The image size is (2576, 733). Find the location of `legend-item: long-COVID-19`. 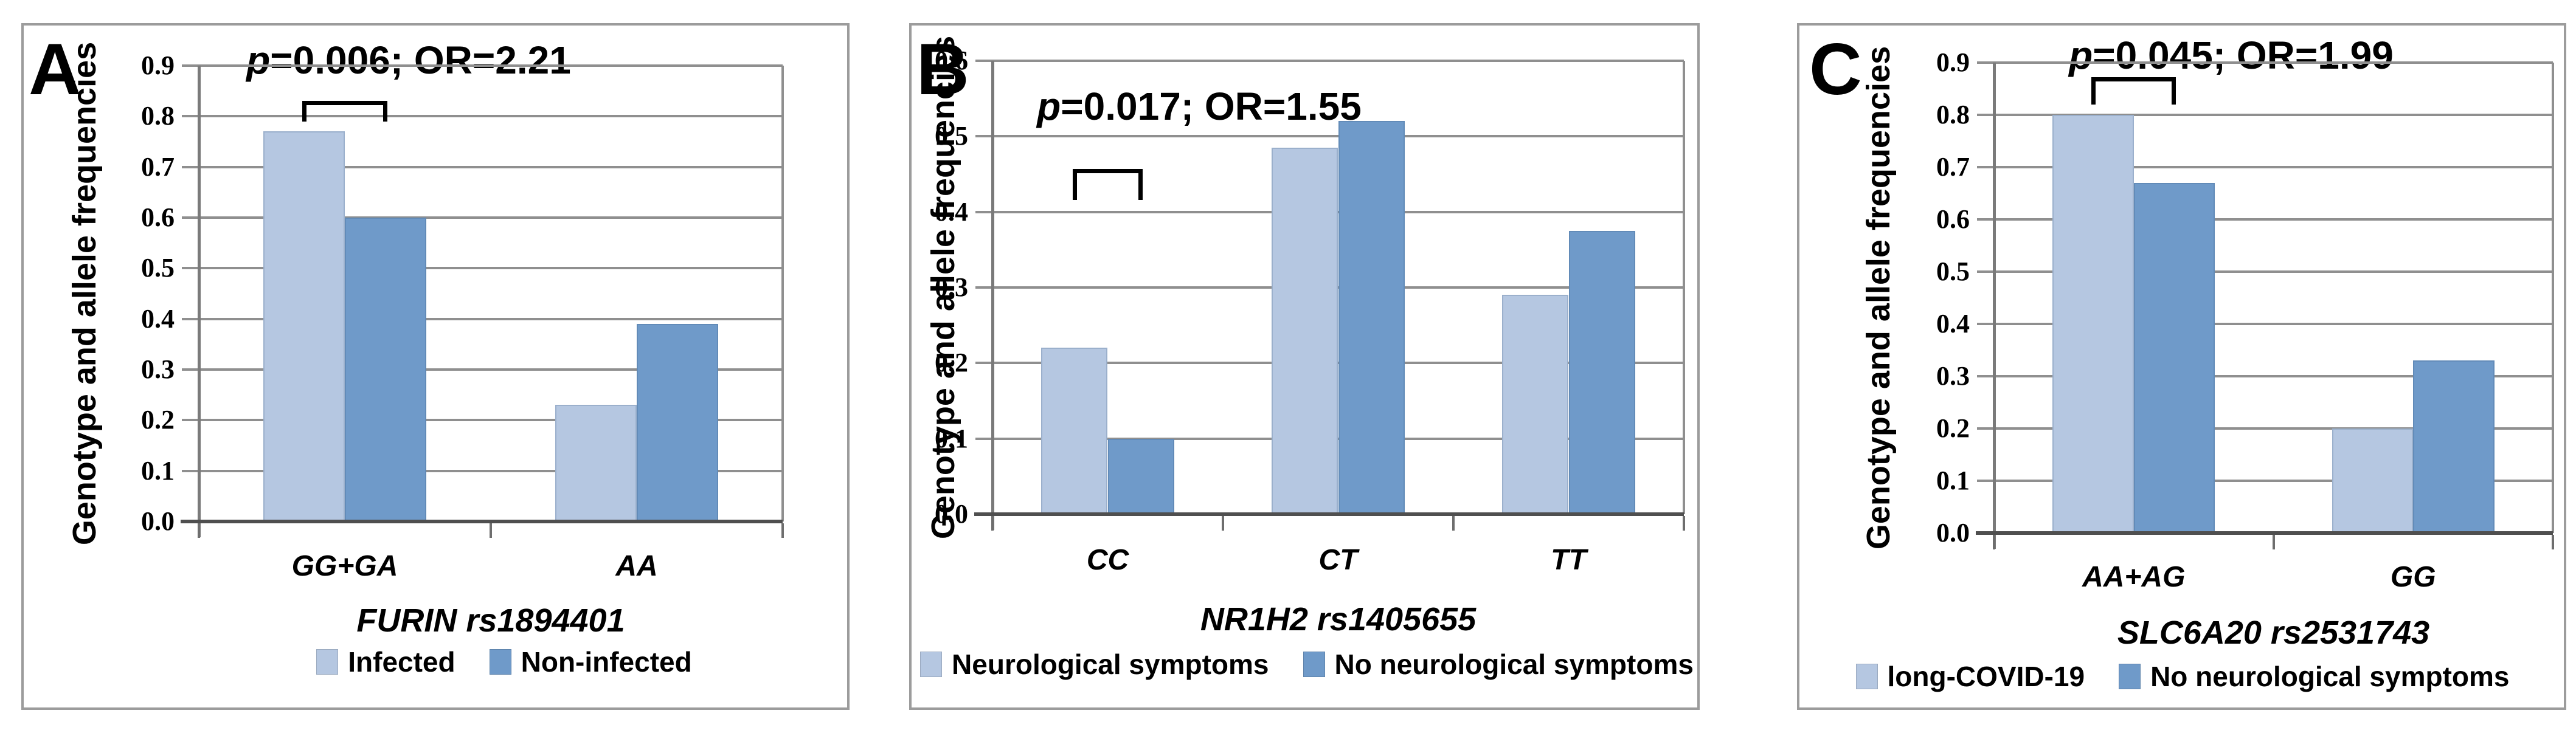

legend-item: long-COVID-19 is located at coordinates (1970, 676).